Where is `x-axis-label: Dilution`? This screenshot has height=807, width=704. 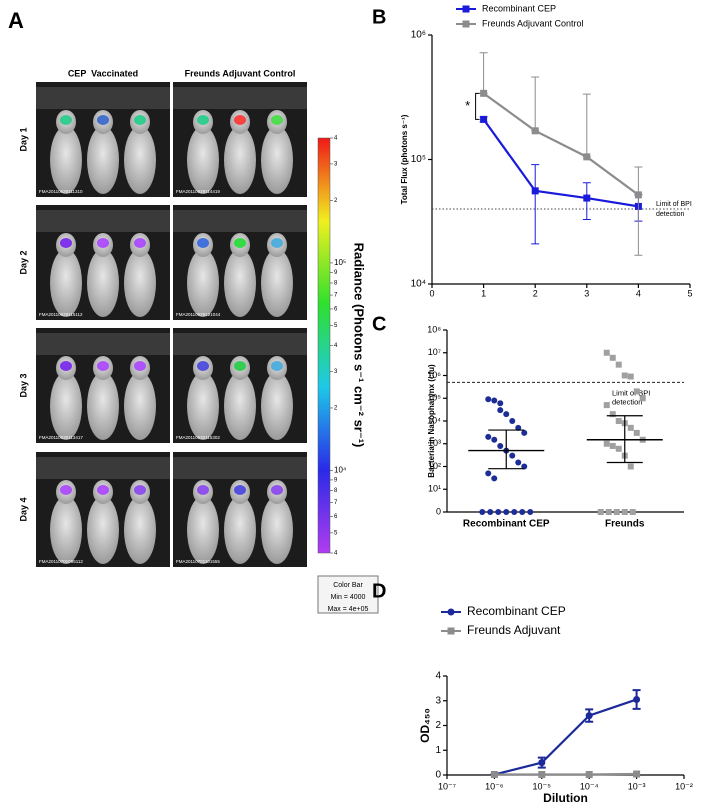 x-axis-label: Dilution is located at coordinates (565, 798).